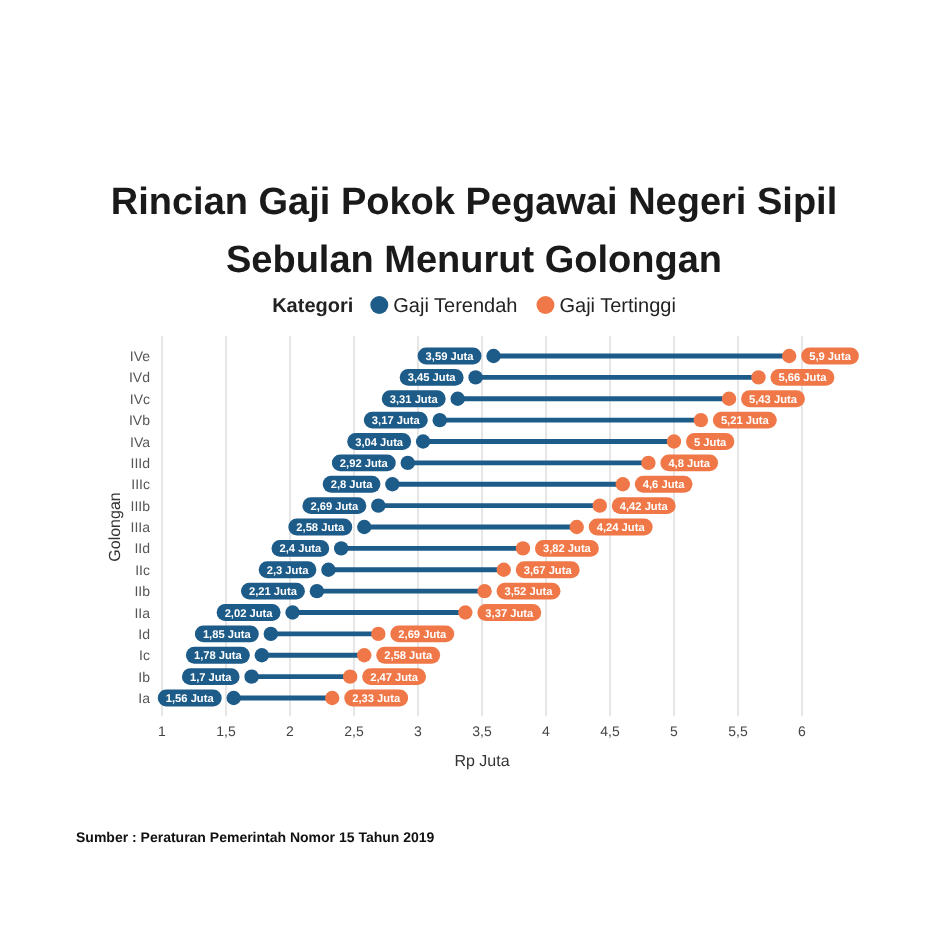  Describe the element at coordinates (474, 232) in the screenshot. I see `chart-title: Rincian Gaji Pokok Pegawai Negeri Sipil Sebulan Menurut Golongan` at that location.